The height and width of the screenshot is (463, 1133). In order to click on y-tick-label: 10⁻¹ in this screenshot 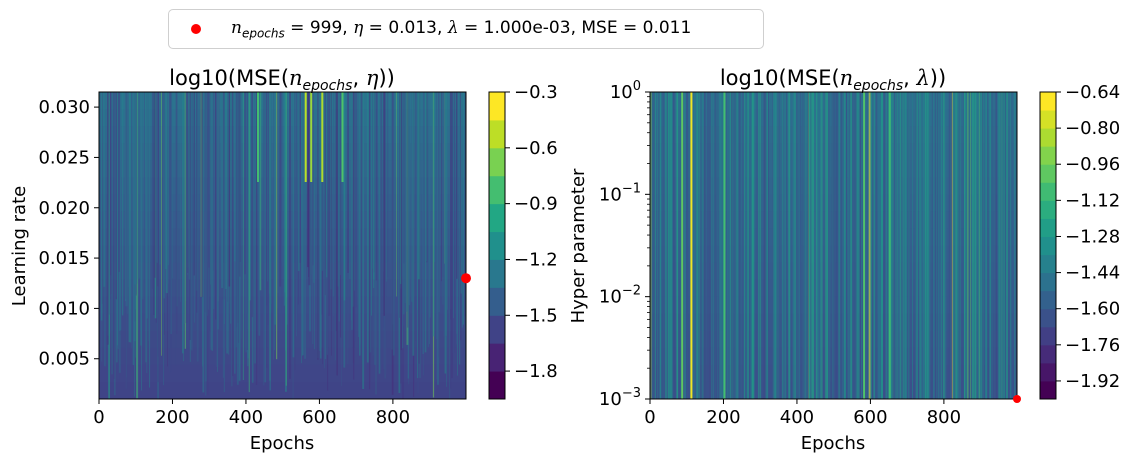, I will do `click(620, 193)`.